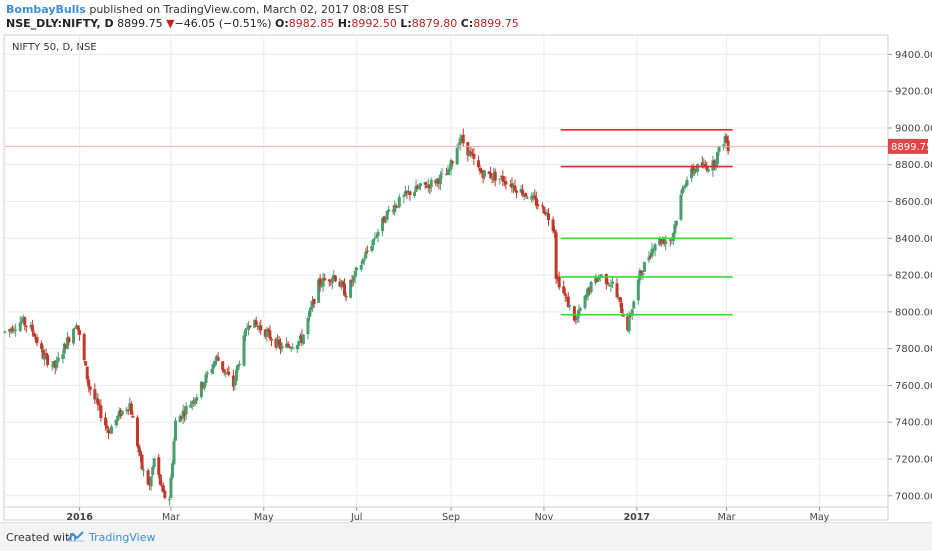  I want to click on tradingview-logo-icon, so click(76, 536).